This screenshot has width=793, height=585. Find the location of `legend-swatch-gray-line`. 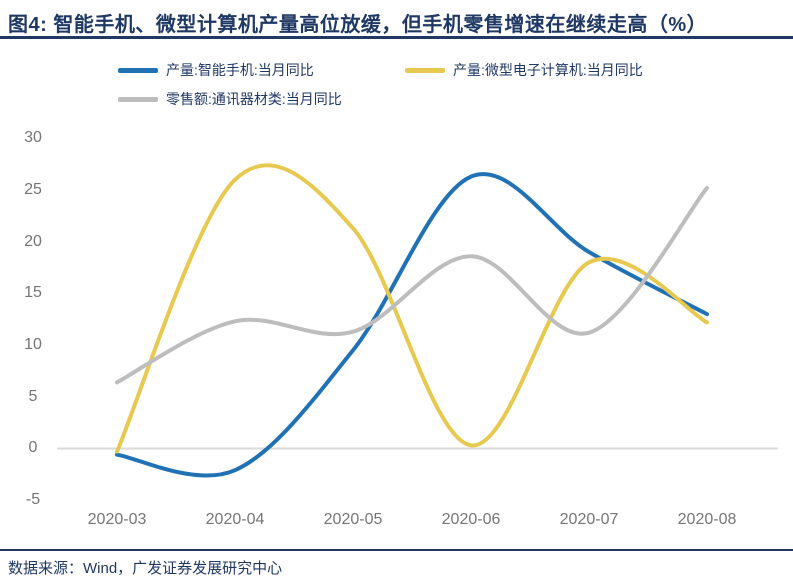

legend-swatch-gray-line is located at coordinates (138, 99).